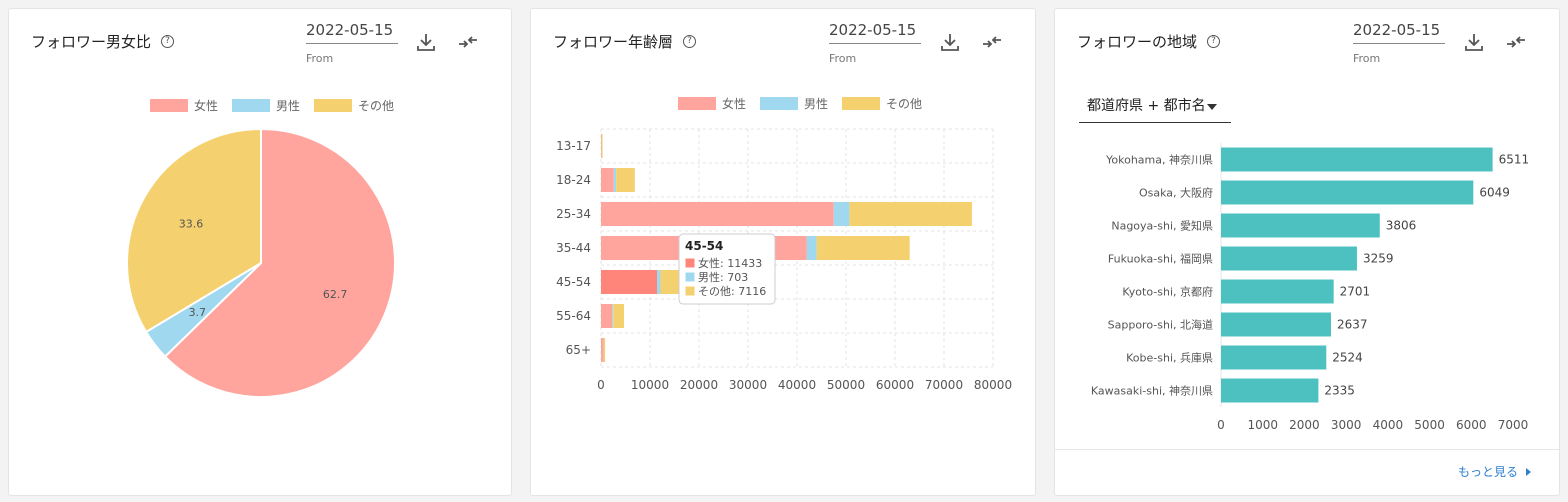  I want to click on pie-slice-label: 33.6, so click(191, 223).